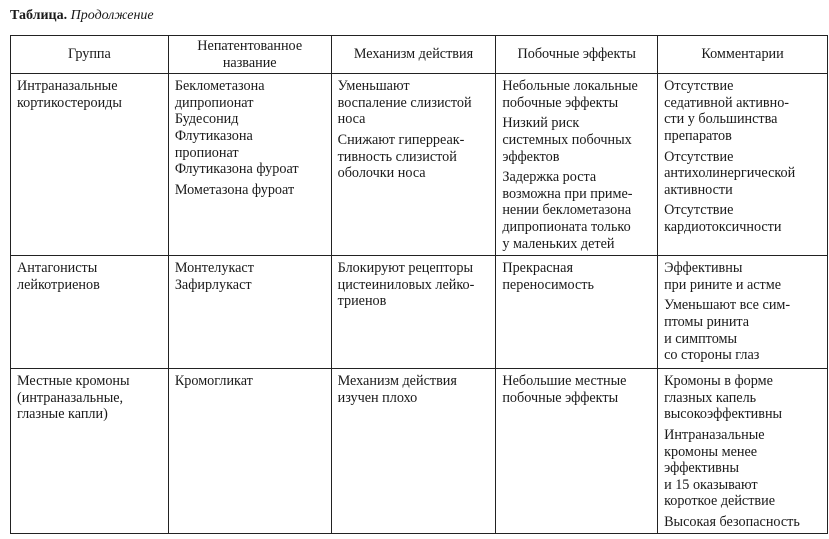  I want to click on cell-paragraph: Небольные локальные побочные эффекты, so click(570, 94).